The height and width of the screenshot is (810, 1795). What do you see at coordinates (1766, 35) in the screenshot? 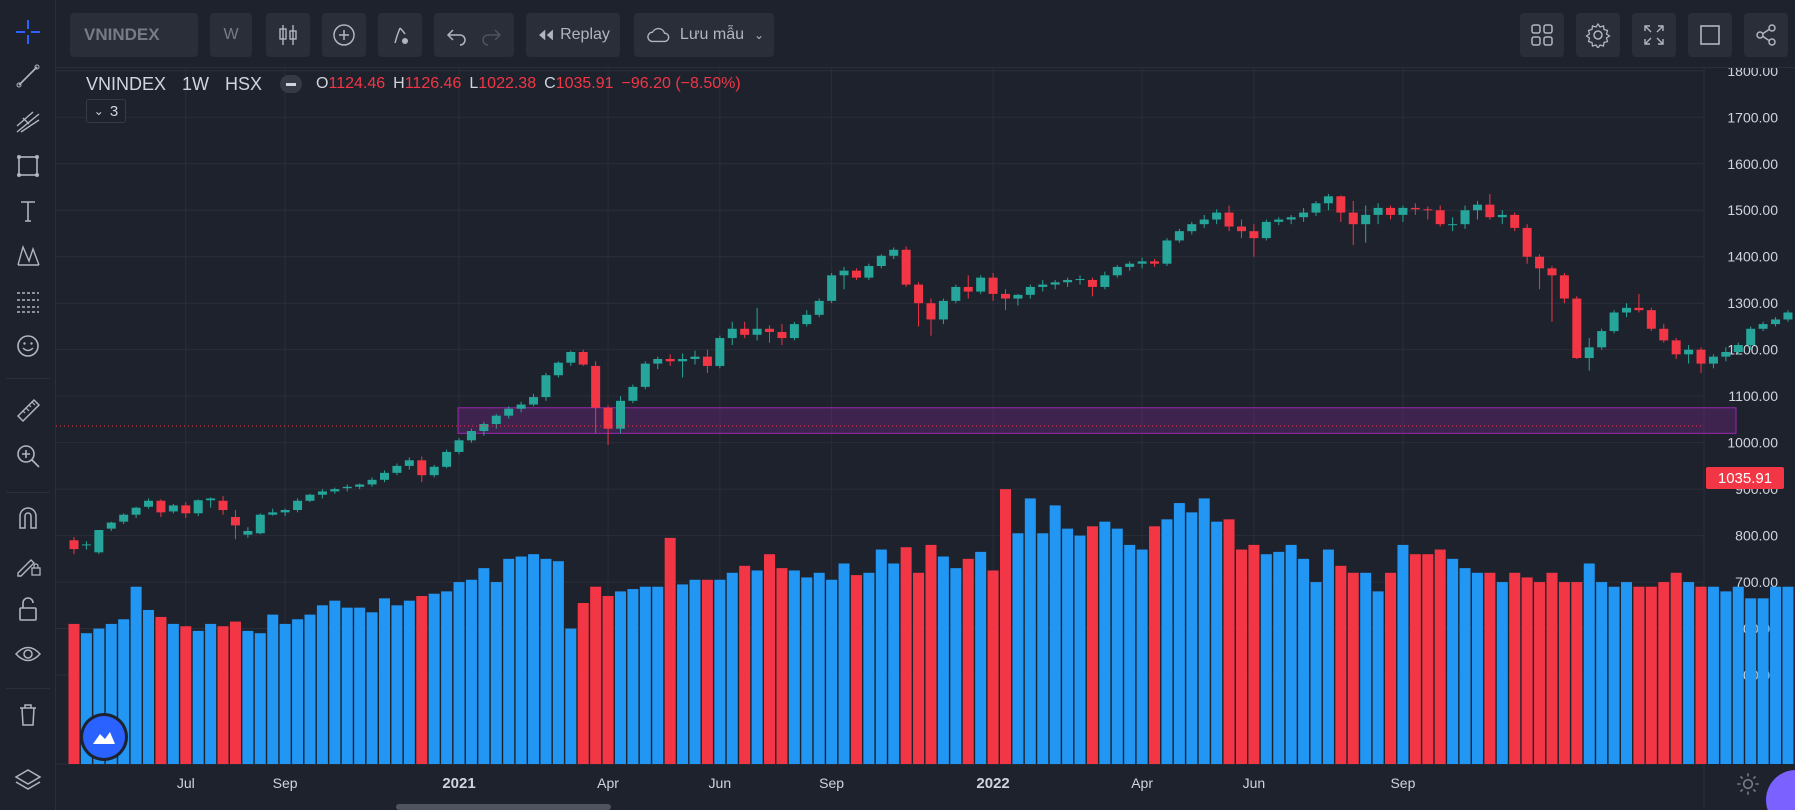
I see `share-icon` at bounding box center [1766, 35].